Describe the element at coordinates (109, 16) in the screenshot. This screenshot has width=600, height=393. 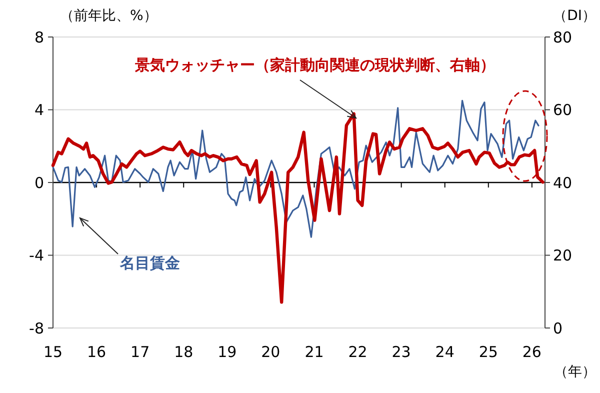
I see `y-axis-title: （前年比、%）` at that location.